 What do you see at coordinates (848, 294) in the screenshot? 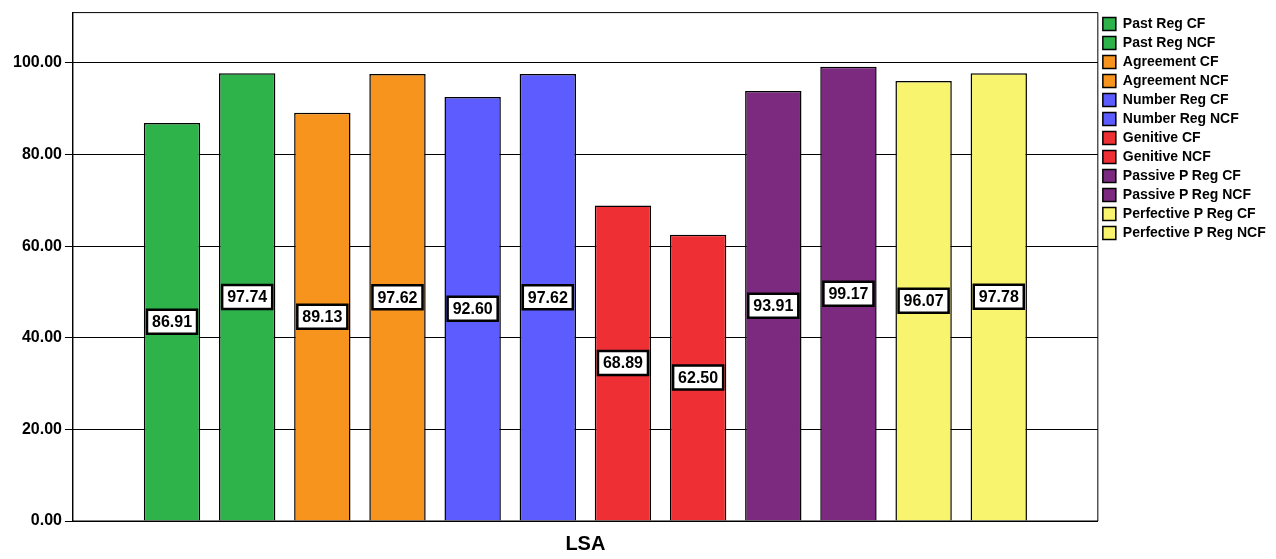
I see `data-label: 99.17` at bounding box center [848, 294].